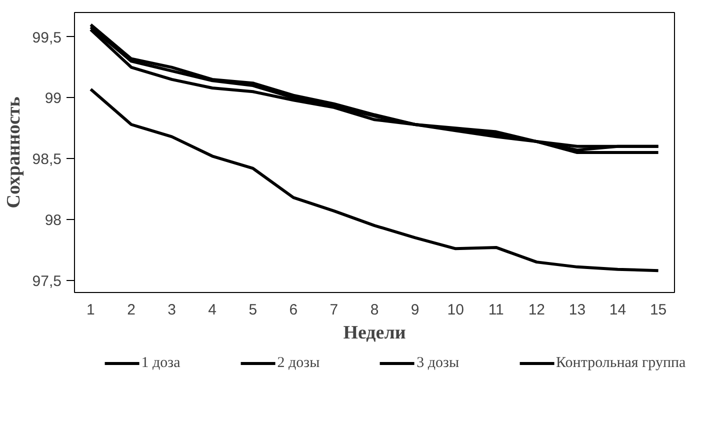 The height and width of the screenshot is (441, 724). Describe the element at coordinates (90, 310) in the screenshot. I see `x-tick-label: 1` at that location.